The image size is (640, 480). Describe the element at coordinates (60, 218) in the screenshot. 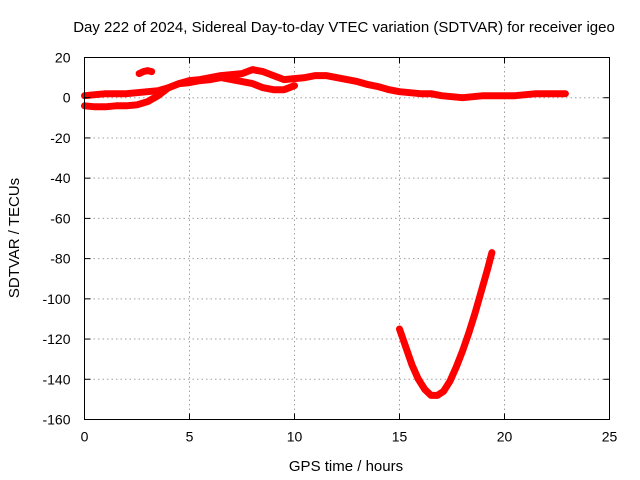

I see `y-tick-label: -60` at that location.